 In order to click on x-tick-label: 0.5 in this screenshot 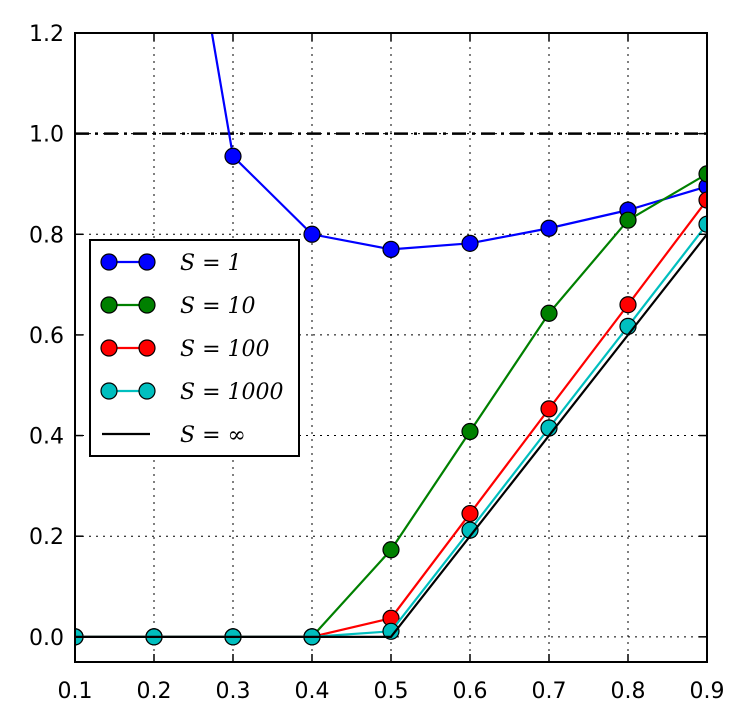, I will do `click(391, 691)`.